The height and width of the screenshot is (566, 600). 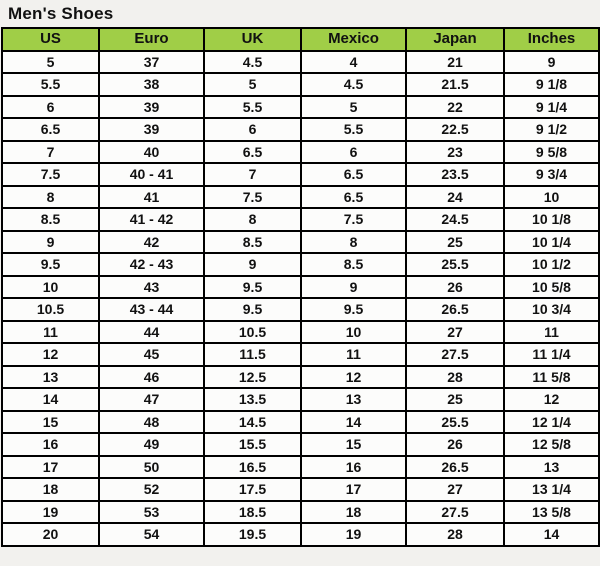 I want to click on table-cell: 15.5, so click(x=252, y=444).